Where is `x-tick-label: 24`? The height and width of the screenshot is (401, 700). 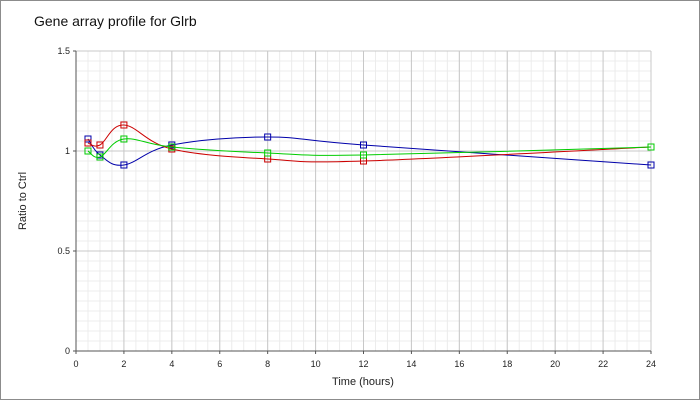
x-tick-label: 24 is located at coordinates (651, 364).